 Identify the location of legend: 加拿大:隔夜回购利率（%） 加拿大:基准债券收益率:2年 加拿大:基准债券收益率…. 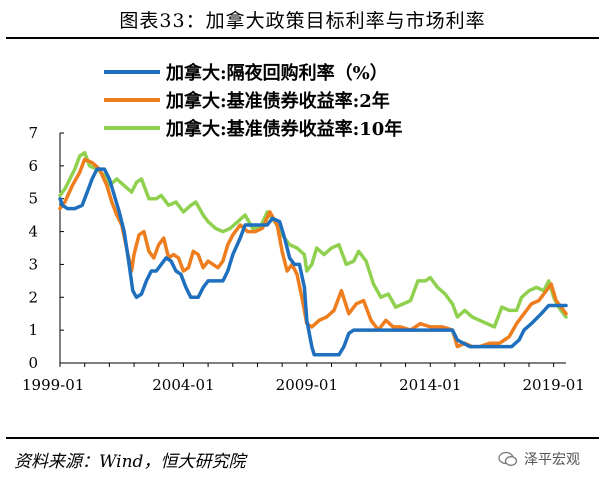
(253, 101).